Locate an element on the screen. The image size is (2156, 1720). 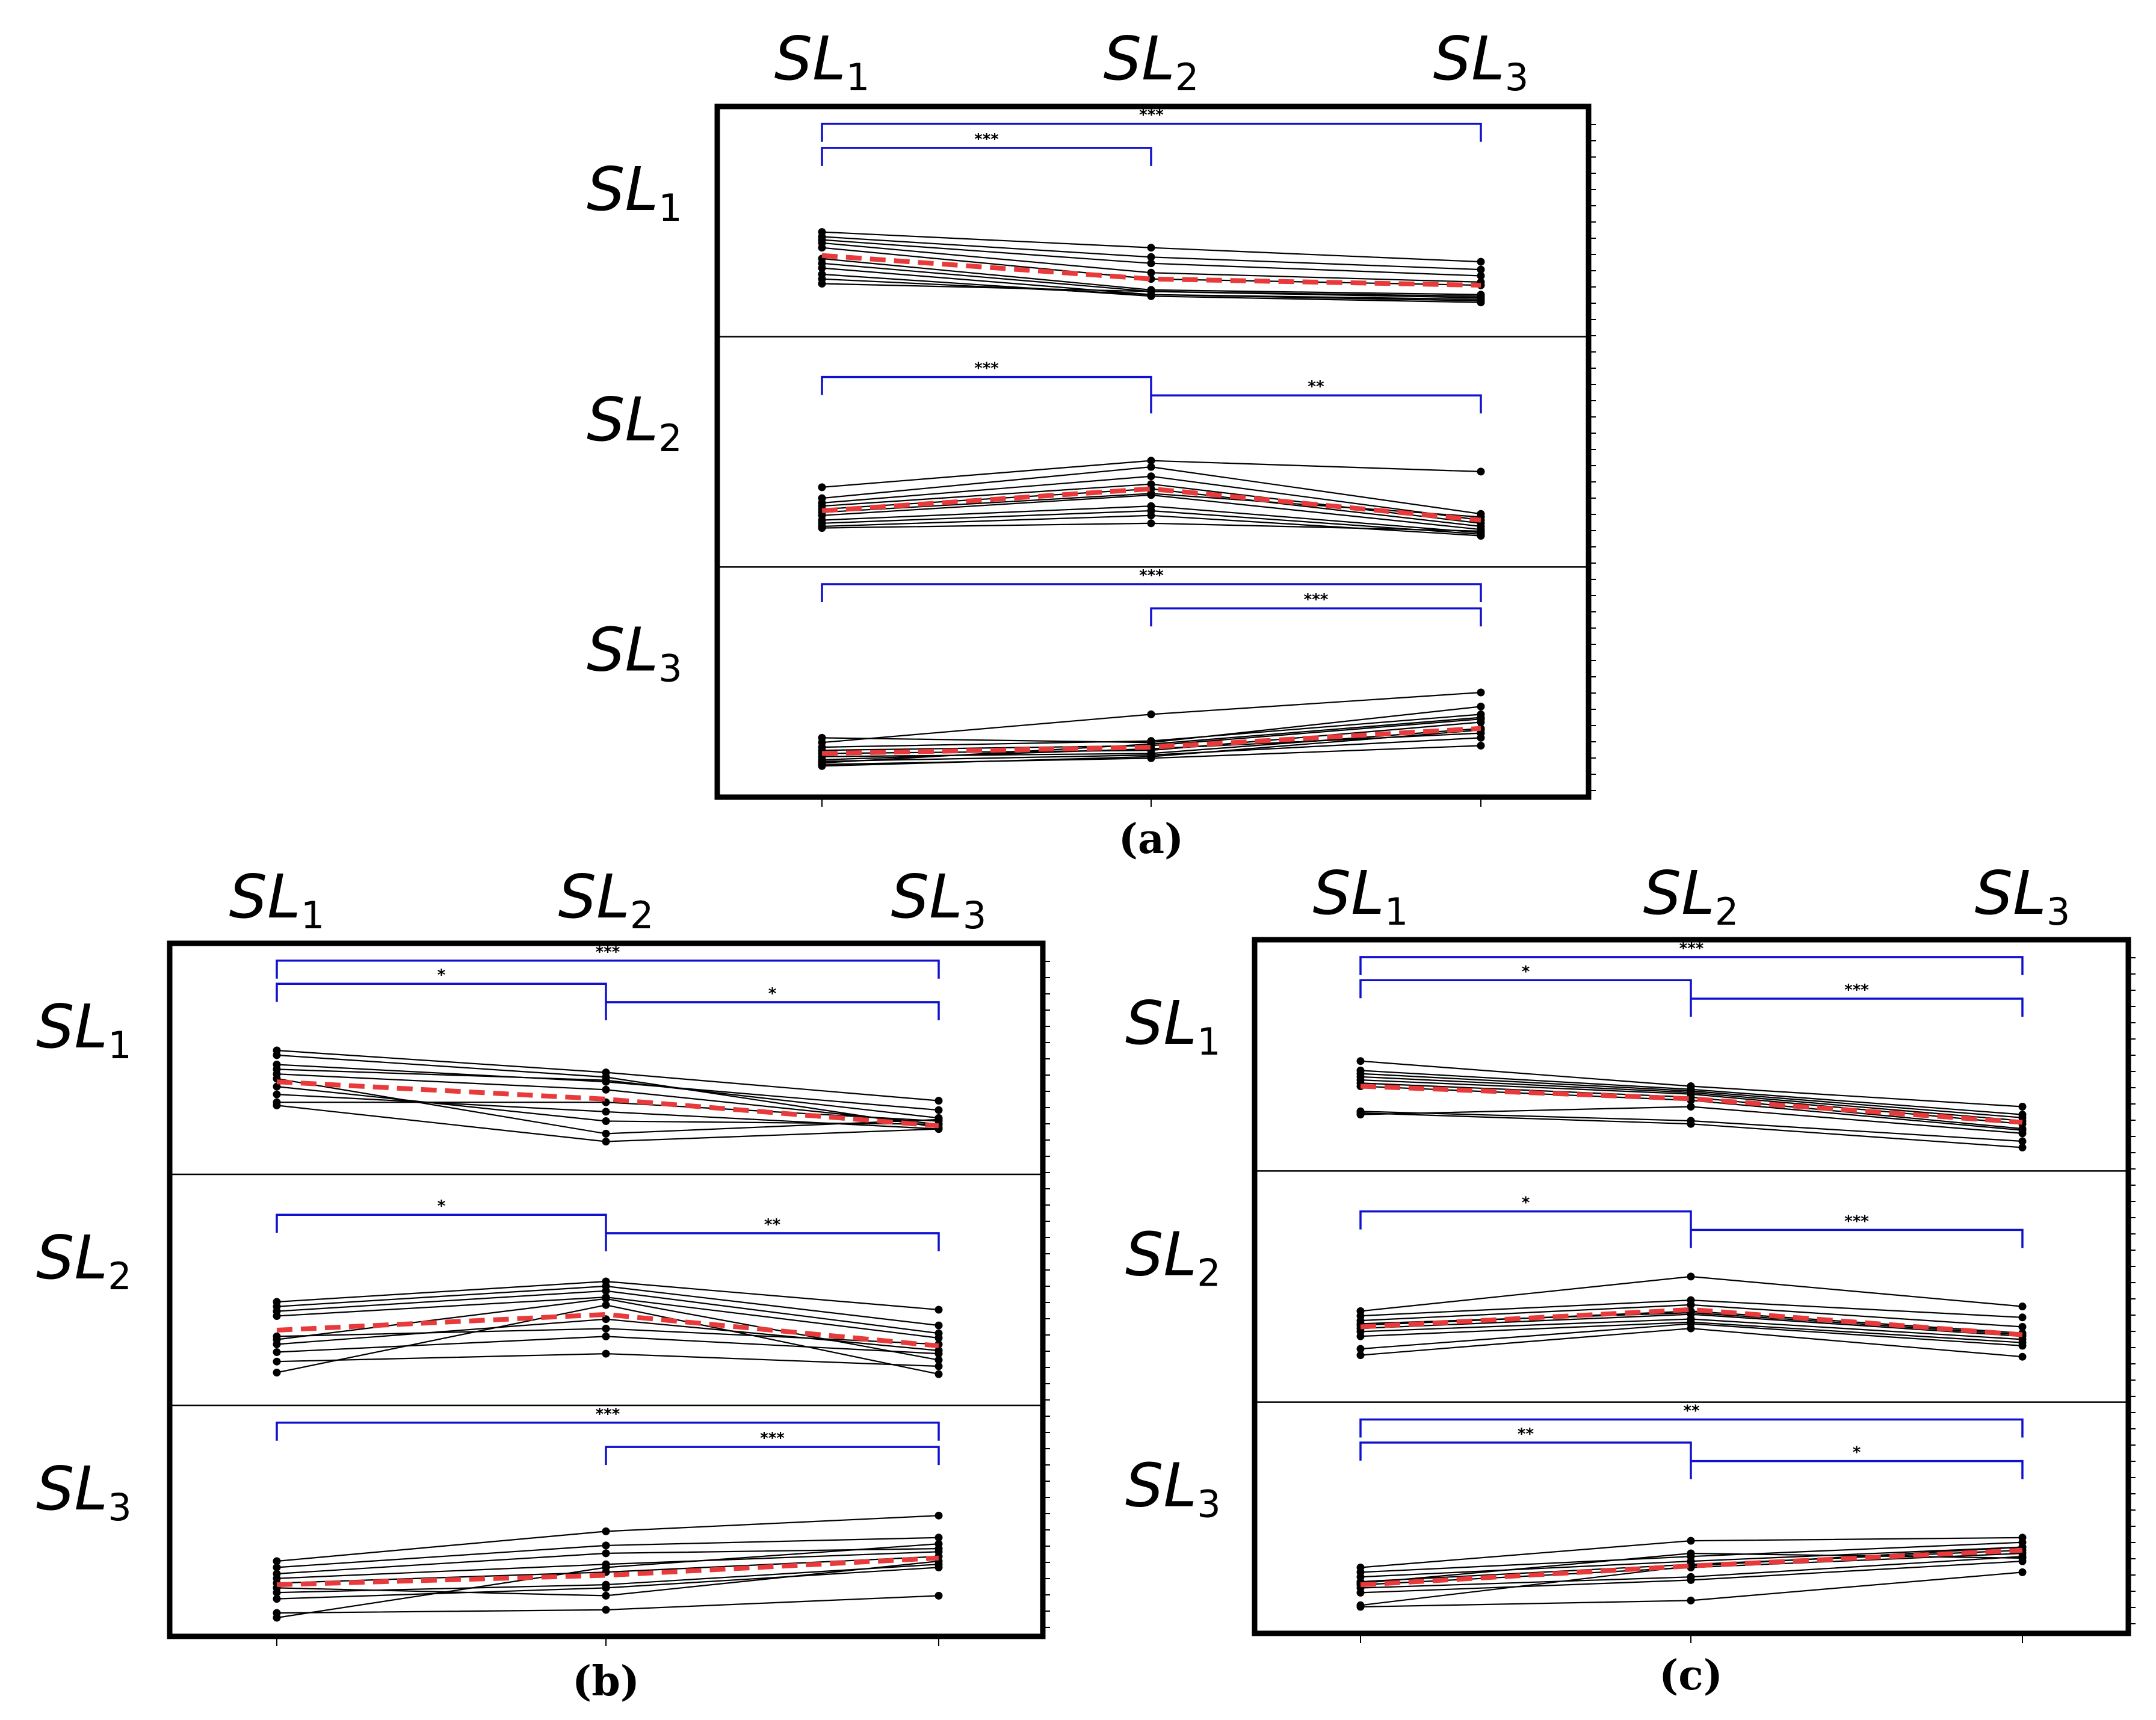
row-sl2: SL2**** is located at coordinates (1626, 1265).